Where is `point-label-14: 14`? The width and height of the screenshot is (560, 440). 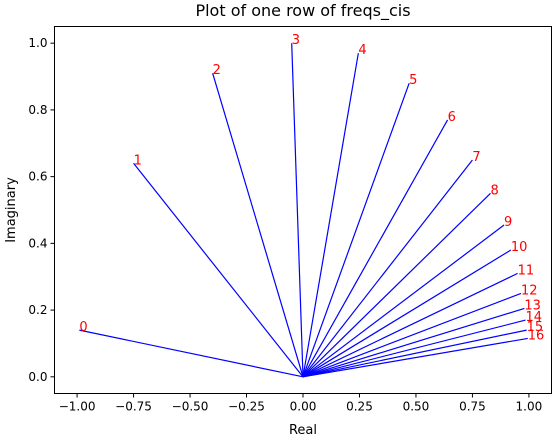 point-label-14: 14 is located at coordinates (534, 317).